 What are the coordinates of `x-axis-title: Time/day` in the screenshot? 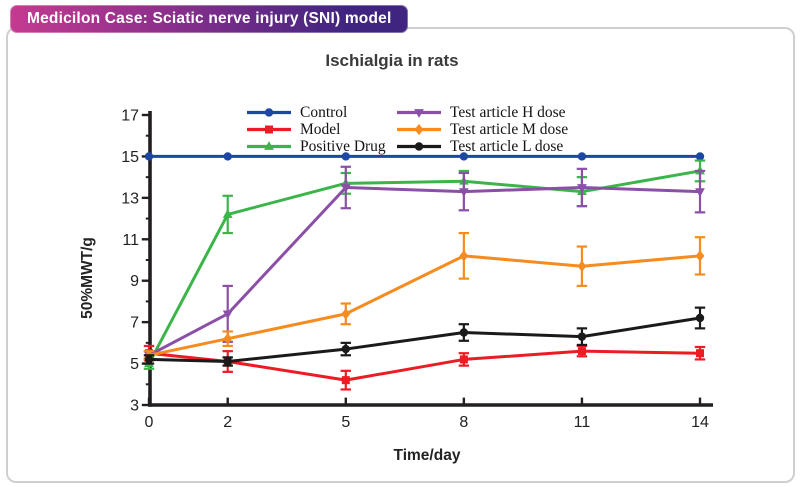 It's located at (427, 455).